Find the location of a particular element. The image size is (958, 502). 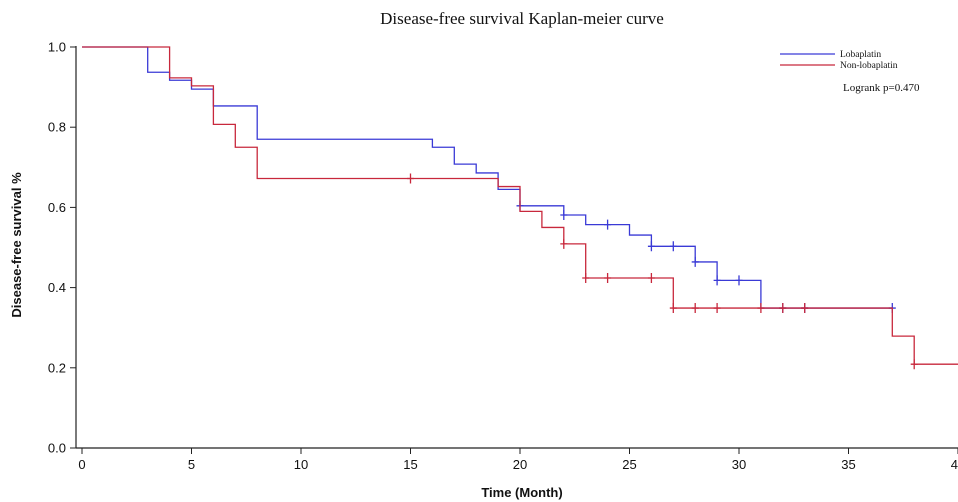

chart-title: Disease-free survival Kaplan-meier curve is located at coordinates (522, 18).